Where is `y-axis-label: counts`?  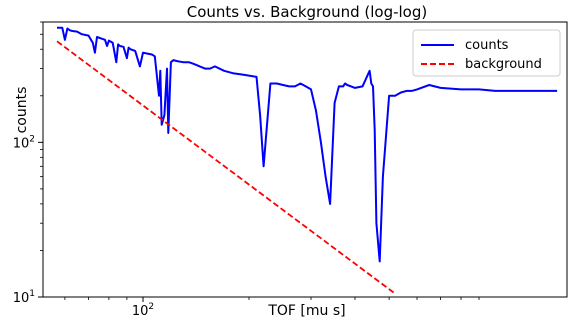
y-axis-label: counts is located at coordinates (22, 110).